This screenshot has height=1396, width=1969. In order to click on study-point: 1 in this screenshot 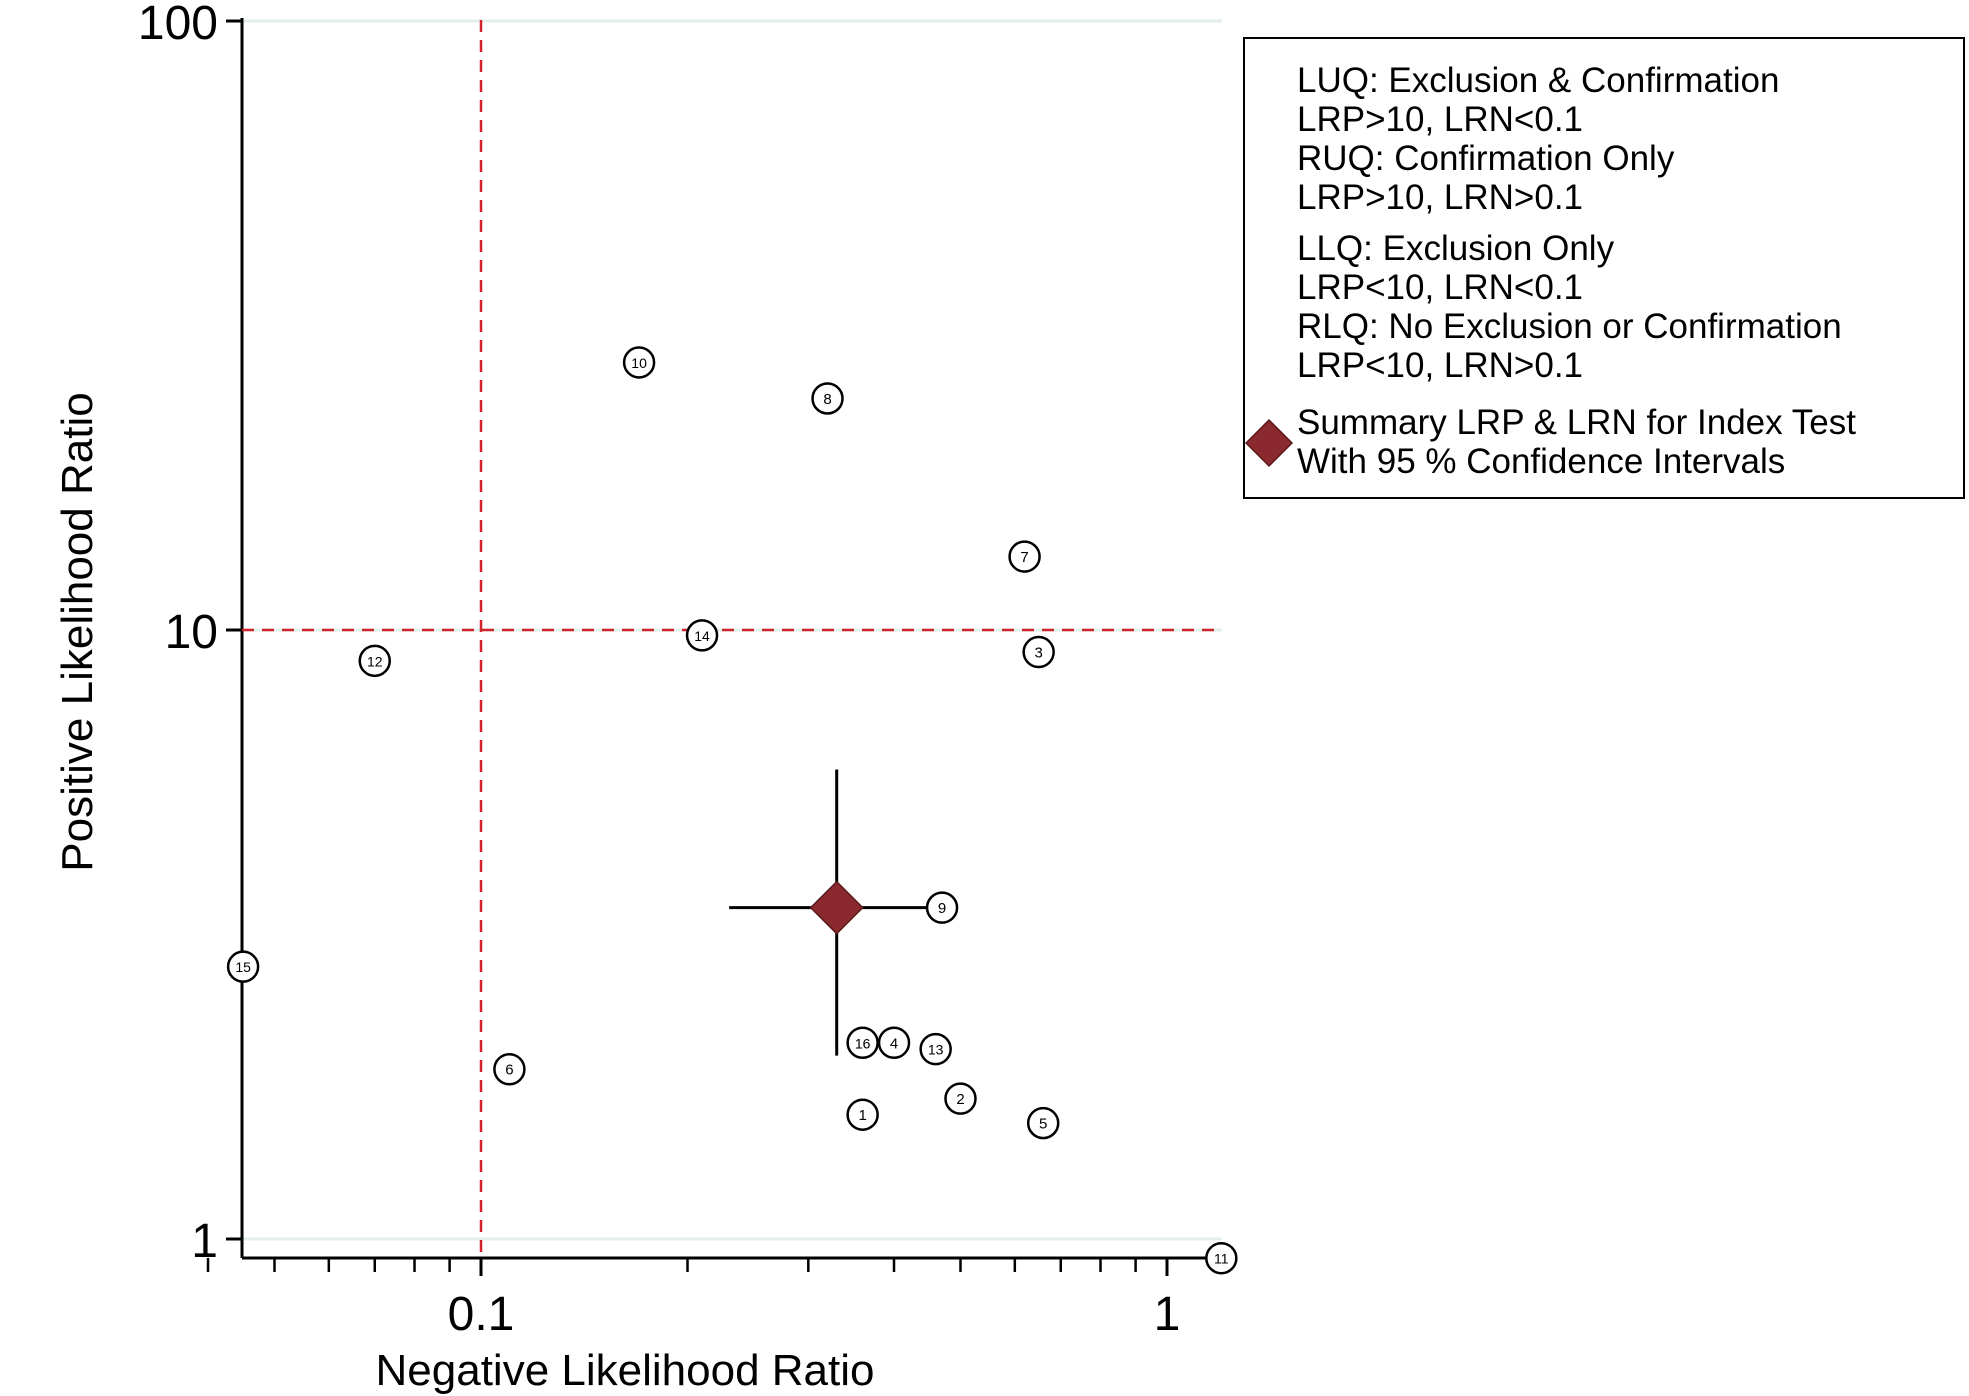, I will do `click(862, 1114)`.